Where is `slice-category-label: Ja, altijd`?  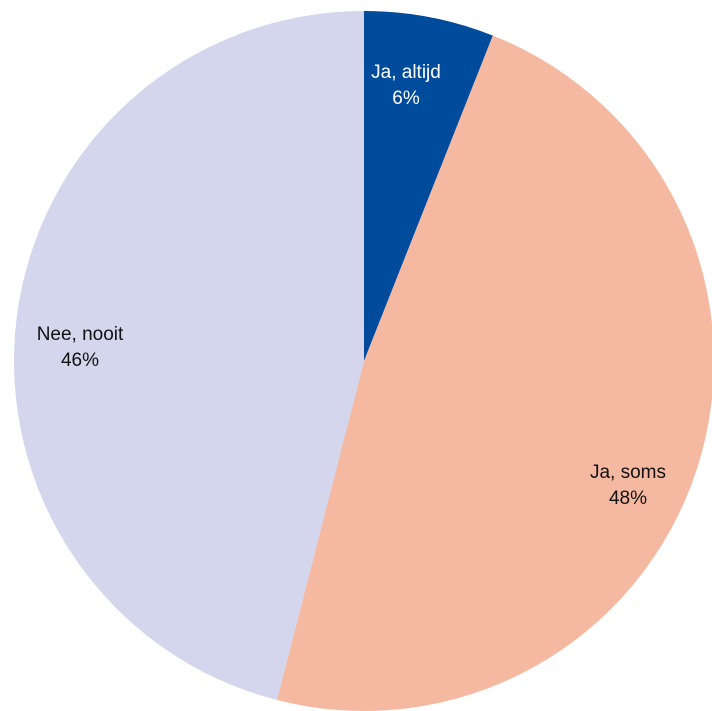 slice-category-label: Ja, altijd is located at coordinates (406, 72).